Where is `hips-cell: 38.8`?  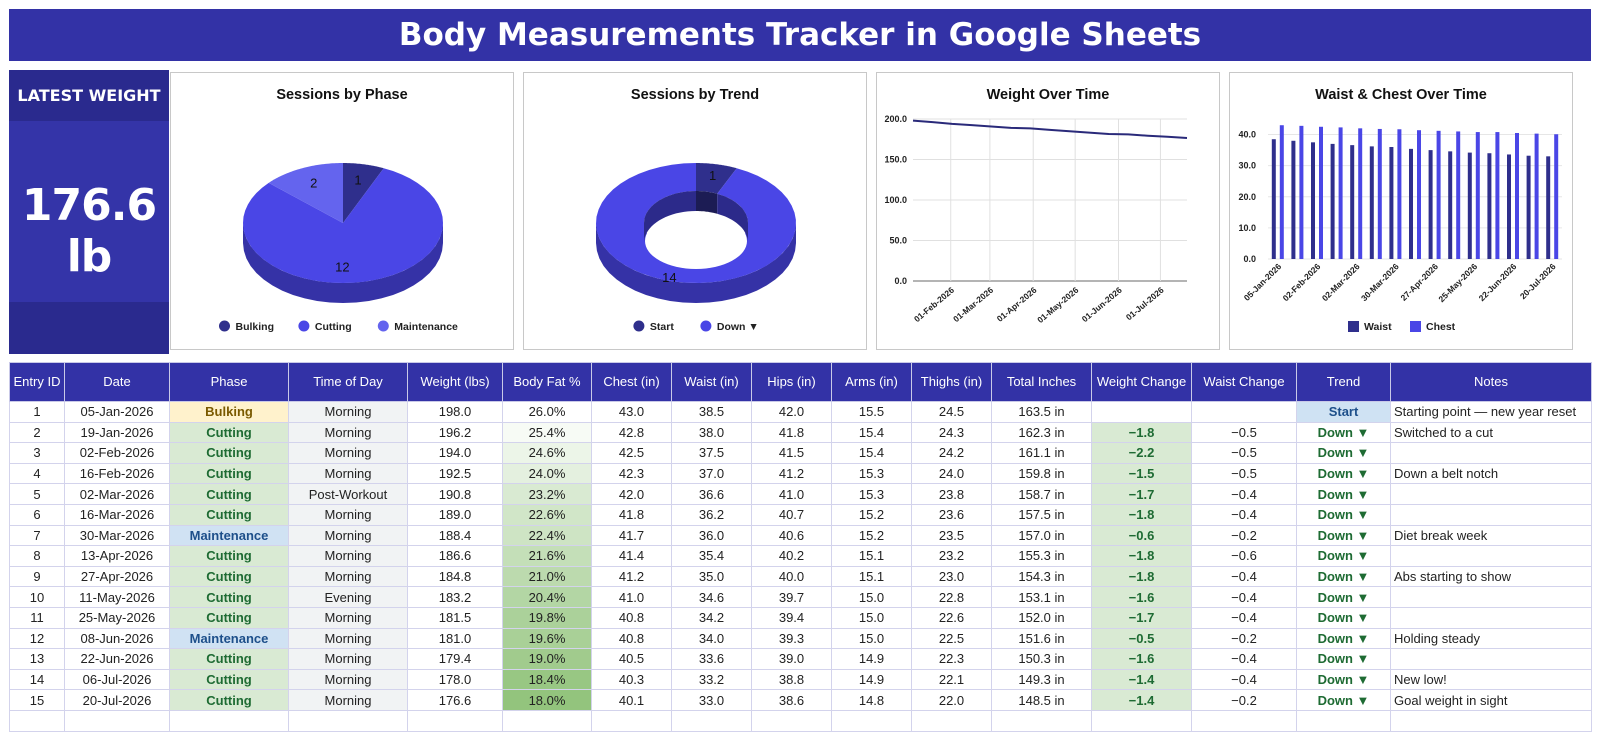 hips-cell: 38.8 is located at coordinates (791, 679).